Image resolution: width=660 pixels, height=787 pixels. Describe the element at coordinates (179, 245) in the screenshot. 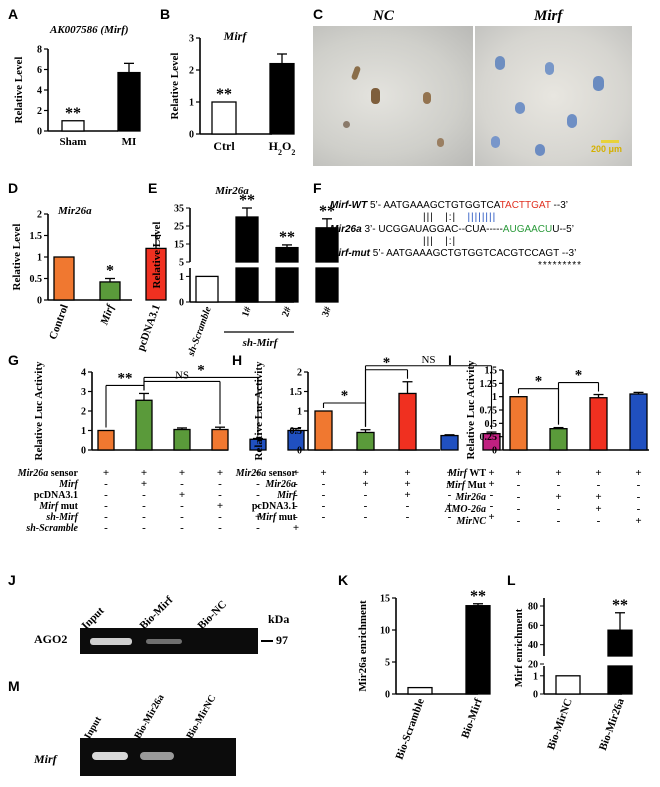

I see `y-tick-label: 15` at that location.